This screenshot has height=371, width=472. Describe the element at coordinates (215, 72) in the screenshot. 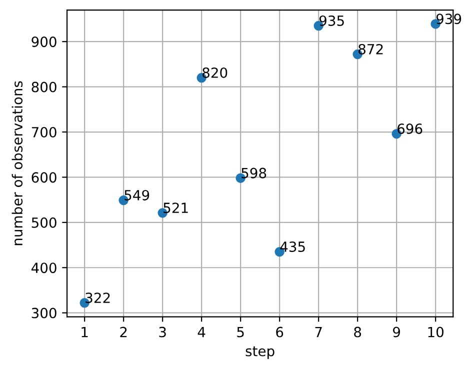

I see `data-label: 820` at that location.